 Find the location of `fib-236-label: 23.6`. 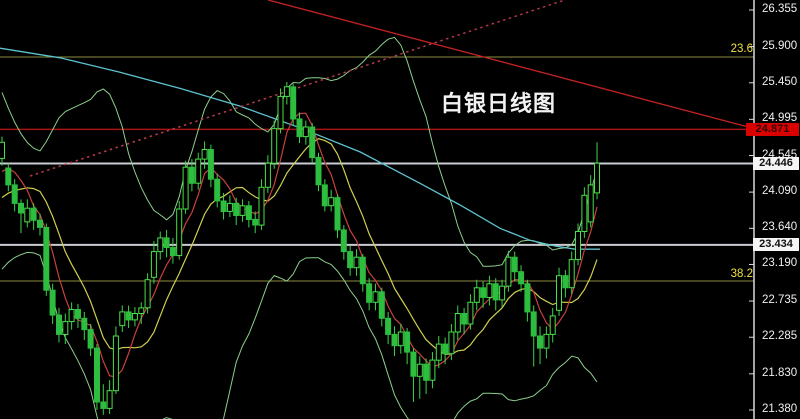

fib-236-label: 23.6 is located at coordinates (741, 49).